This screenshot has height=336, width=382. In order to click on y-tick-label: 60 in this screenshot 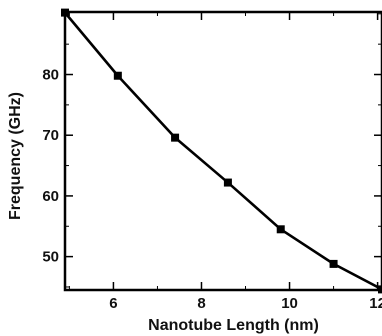, I will do `click(50, 196)`.